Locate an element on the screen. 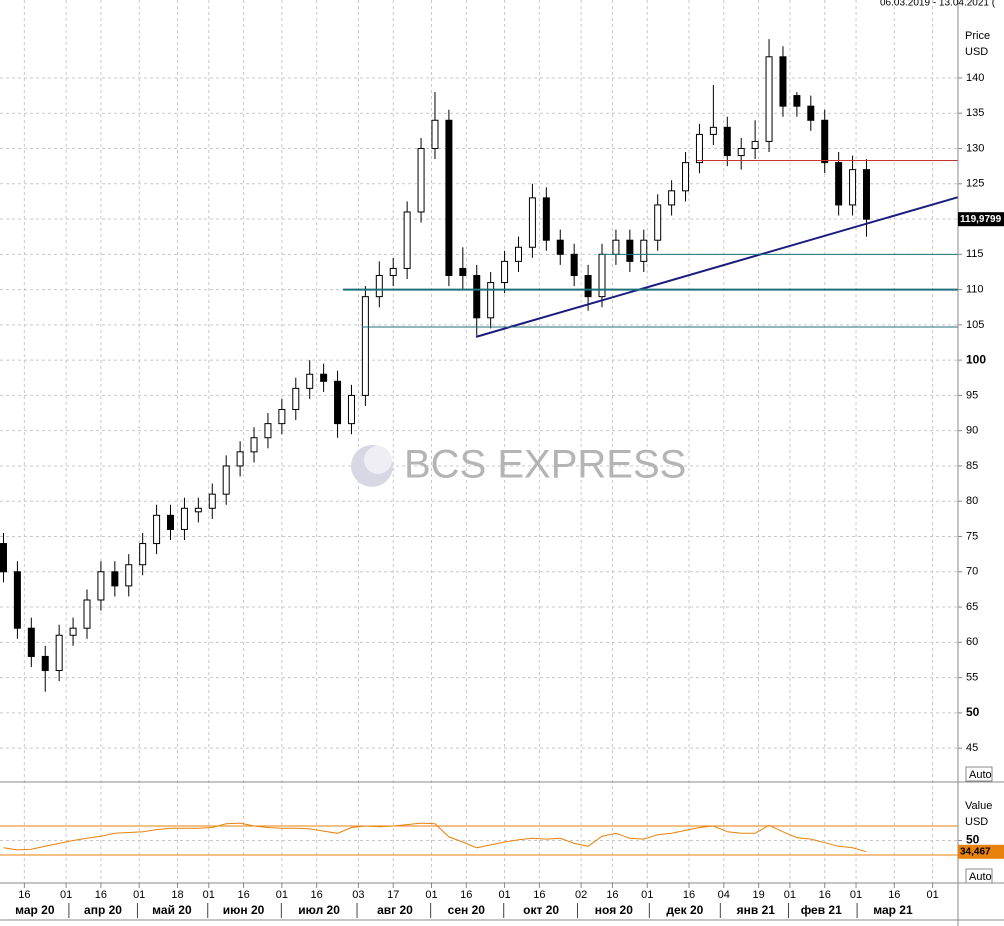 This screenshot has width=1004, height=926. last-price-label: 119,9799 is located at coordinates (981, 219).